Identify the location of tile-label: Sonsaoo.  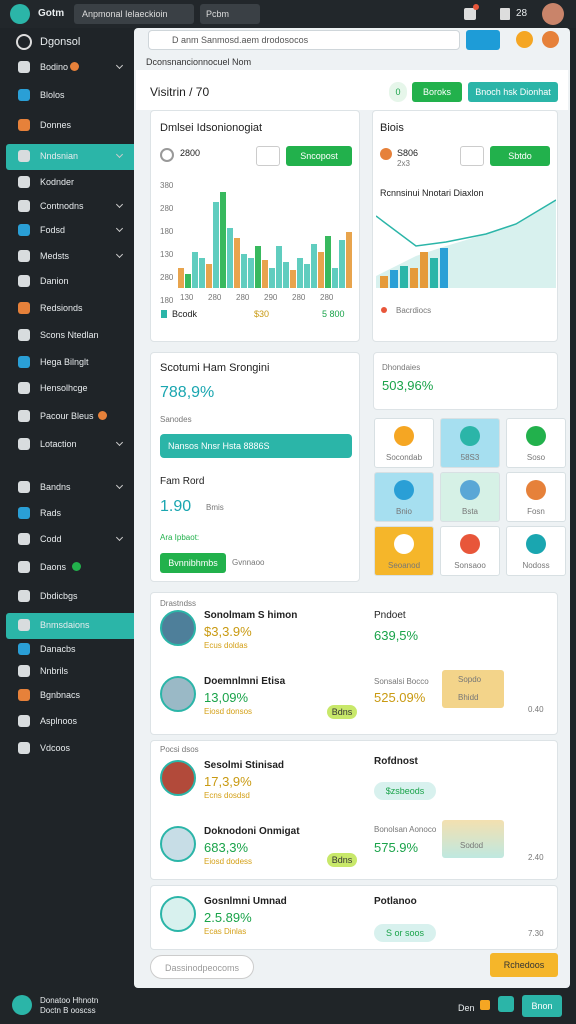
(470, 565).